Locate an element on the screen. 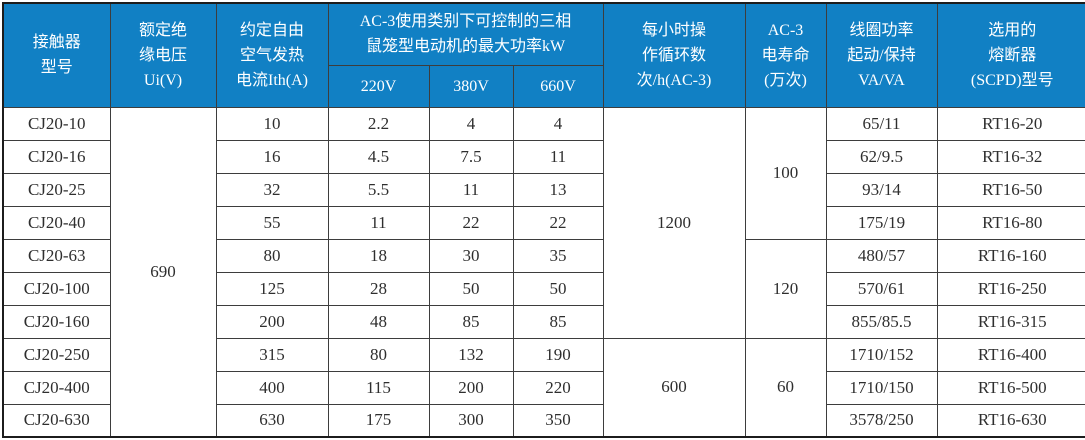 The height and width of the screenshot is (440, 1085). cell-model: CJ20-100 is located at coordinates (56, 288).